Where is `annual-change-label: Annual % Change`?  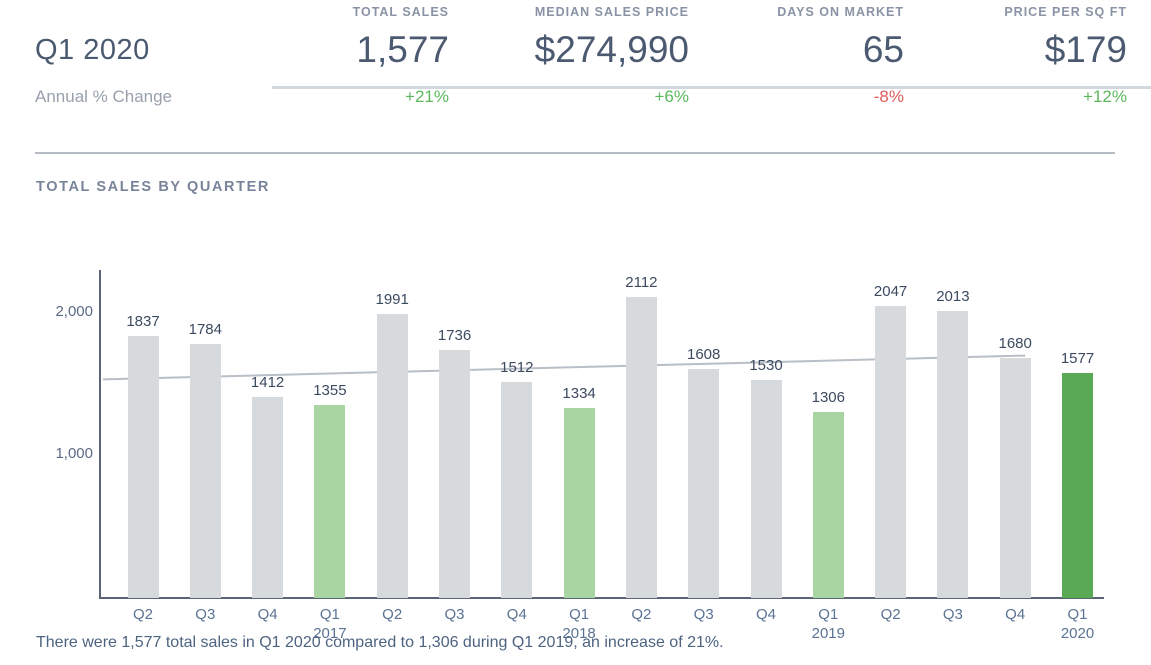
annual-change-label: Annual % Change is located at coordinates (104, 96).